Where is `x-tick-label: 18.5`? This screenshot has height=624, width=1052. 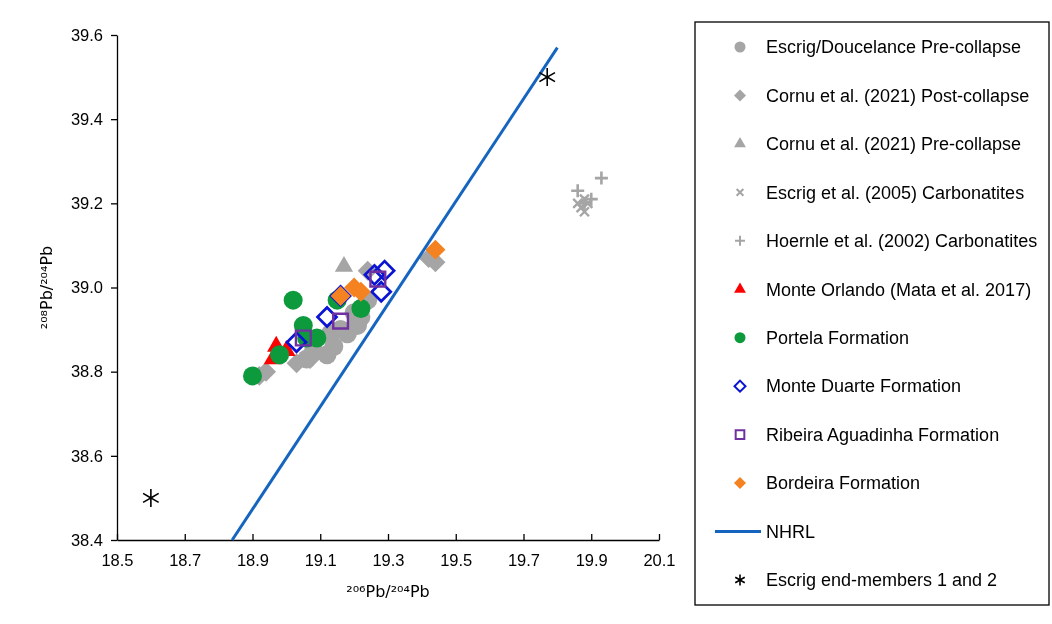 x-tick-label: 18.5 is located at coordinates (117, 559).